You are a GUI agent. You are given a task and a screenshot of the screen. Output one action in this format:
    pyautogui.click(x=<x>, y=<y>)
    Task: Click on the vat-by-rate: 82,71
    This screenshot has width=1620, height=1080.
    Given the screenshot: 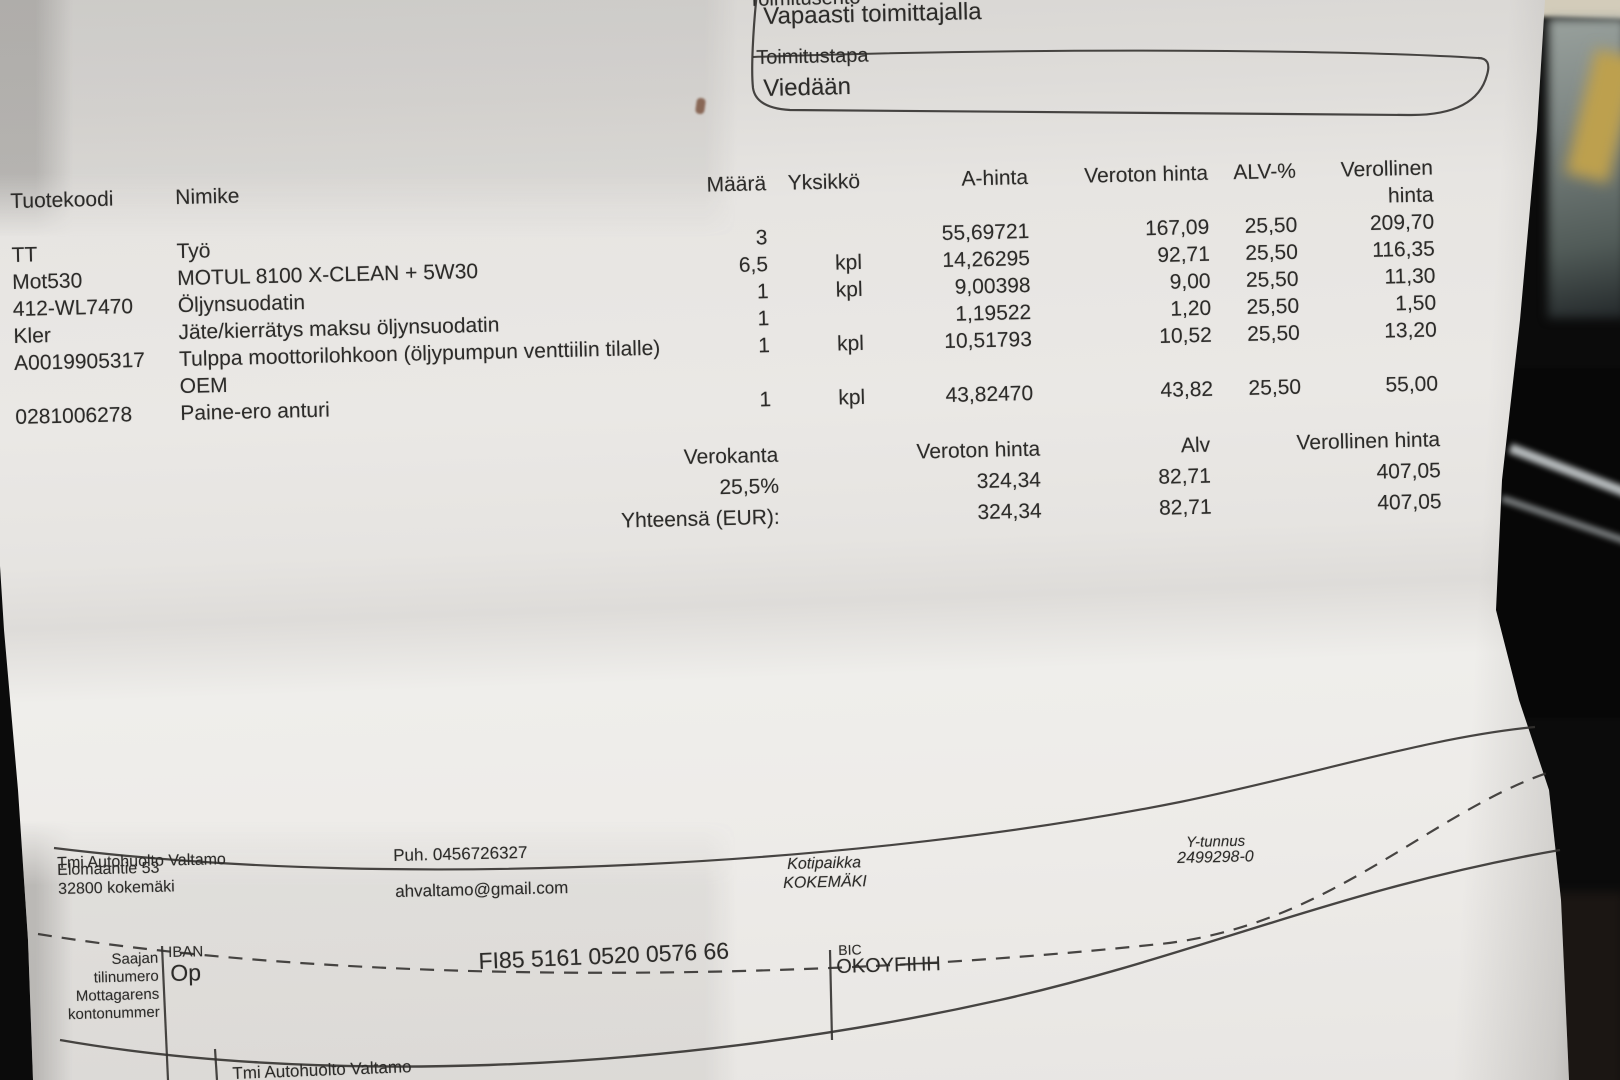 What is the action you would take?
    pyautogui.click(x=1185, y=476)
    